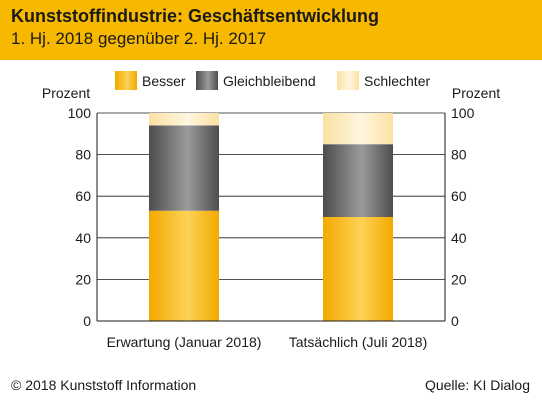 This screenshot has width=542, height=400. I want to click on y-tick-label-left: 0, so click(87, 321).